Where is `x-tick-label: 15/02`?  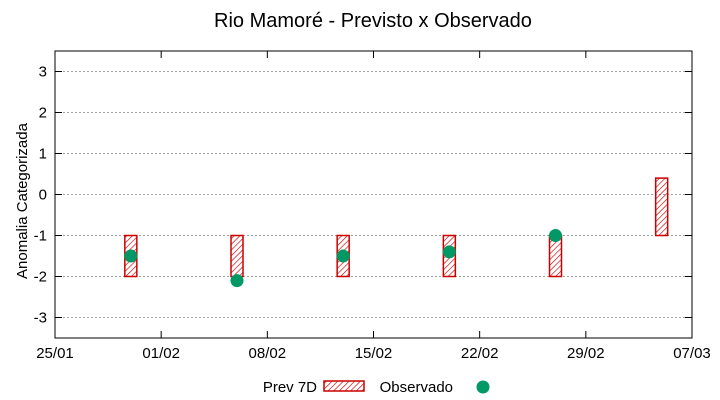
x-tick-label: 15/02 is located at coordinates (374, 353).